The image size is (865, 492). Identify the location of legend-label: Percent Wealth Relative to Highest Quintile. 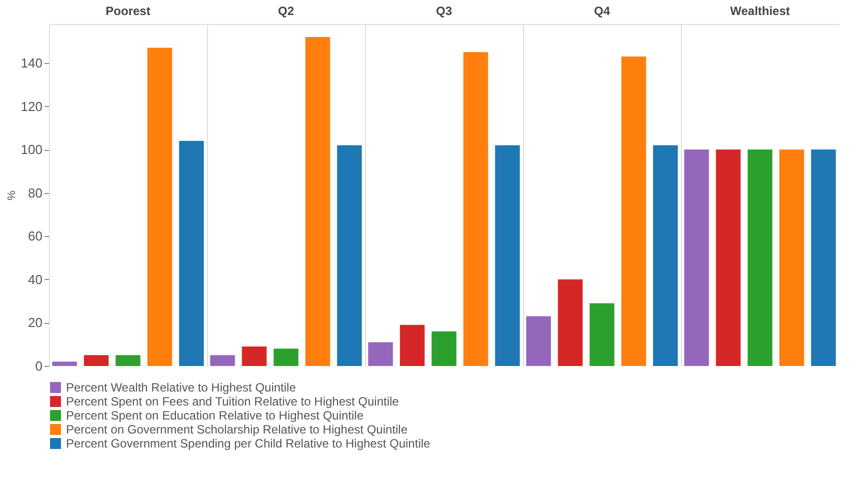
(181, 387).